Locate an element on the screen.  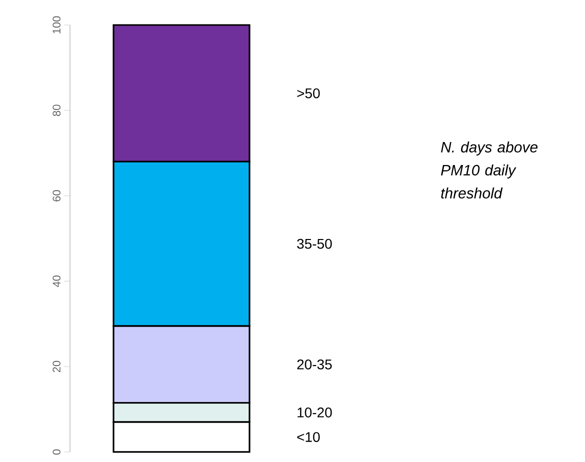
y-tick-label: 80 is located at coordinates (56, 110).